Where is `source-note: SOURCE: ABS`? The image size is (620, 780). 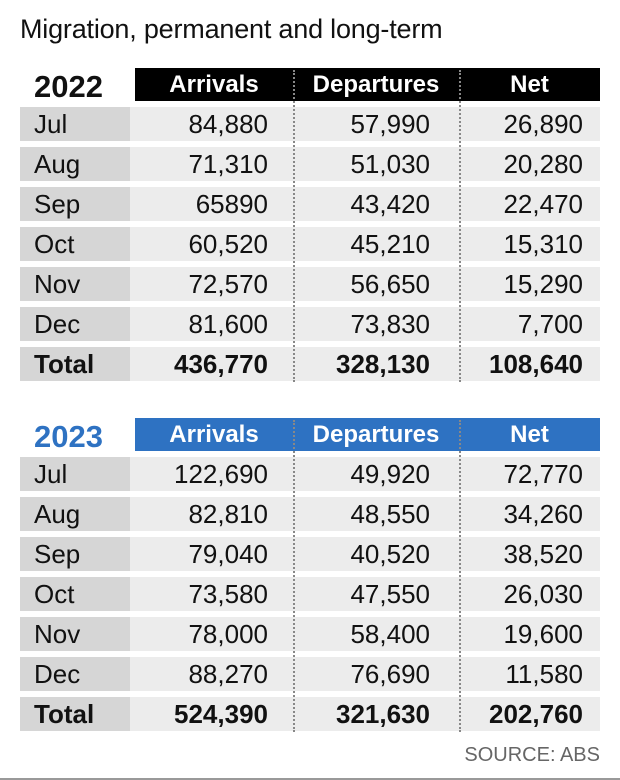 source-note: SOURCE: ABS is located at coordinates (532, 755).